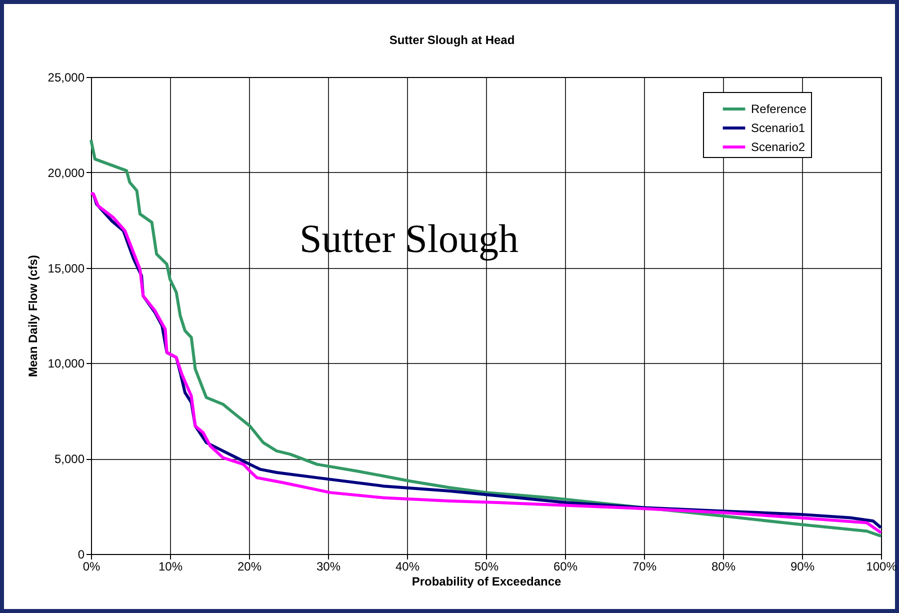 The height and width of the screenshot is (613, 899). Describe the element at coordinates (81, 555) in the screenshot. I see `y-tick-label: 0` at that location.